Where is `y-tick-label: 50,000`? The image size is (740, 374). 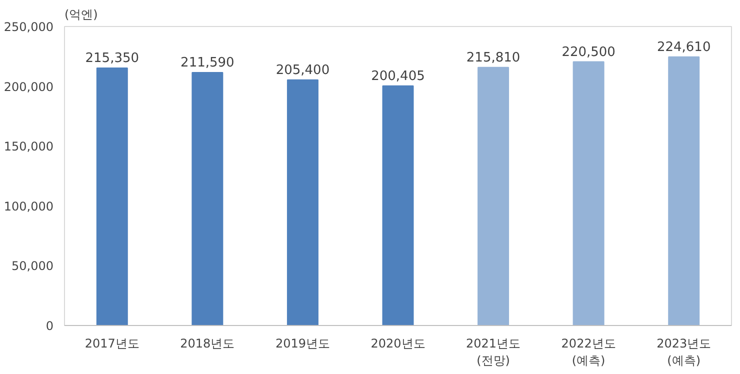 y-tick-label: 50,000 is located at coordinates (33, 266).